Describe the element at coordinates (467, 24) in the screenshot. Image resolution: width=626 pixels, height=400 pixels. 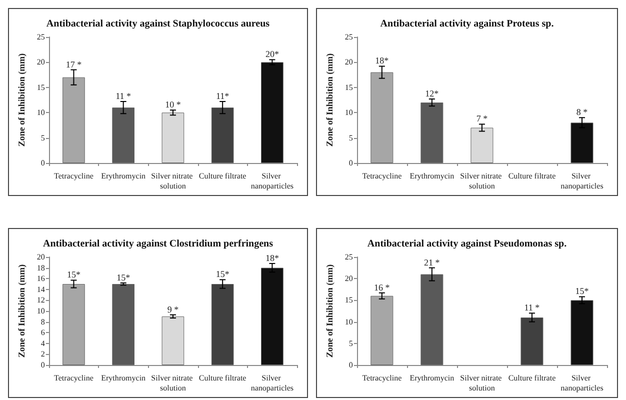
I see `chart-title: Antibacterial activity against Proteus sp.` at that location.